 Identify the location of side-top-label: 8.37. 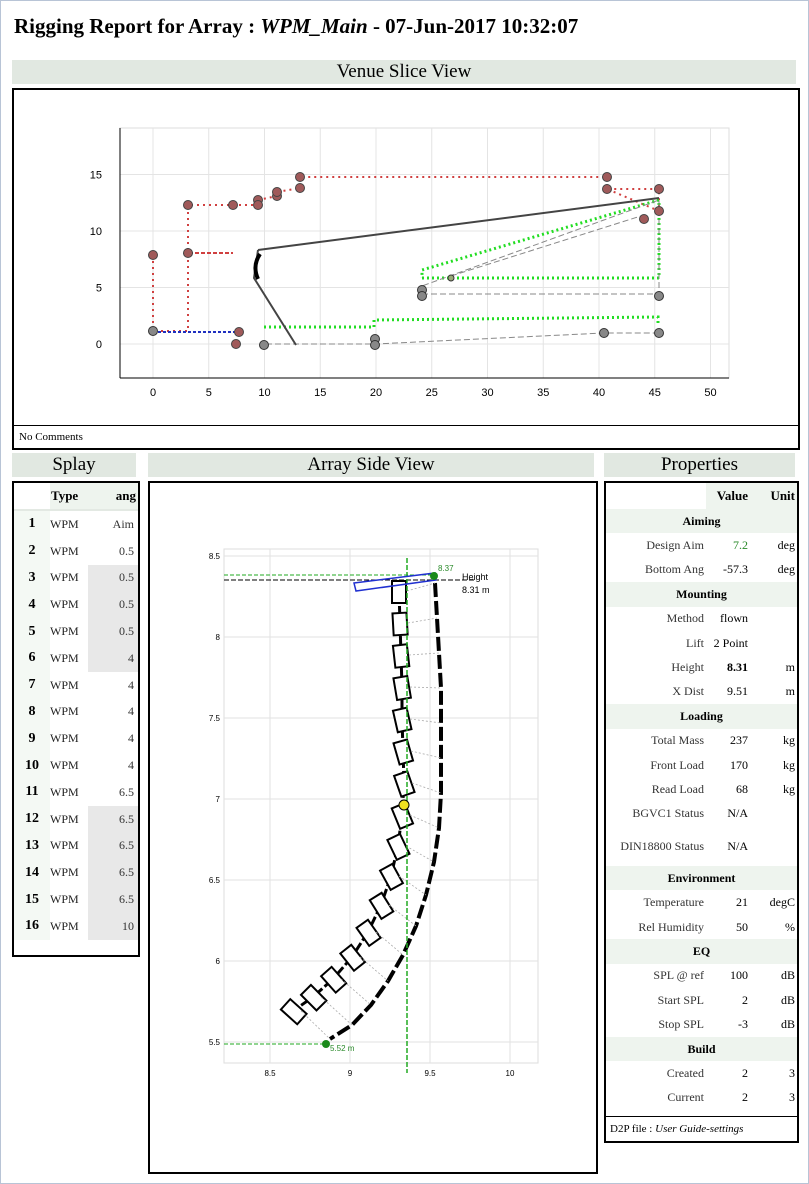
(446, 568).